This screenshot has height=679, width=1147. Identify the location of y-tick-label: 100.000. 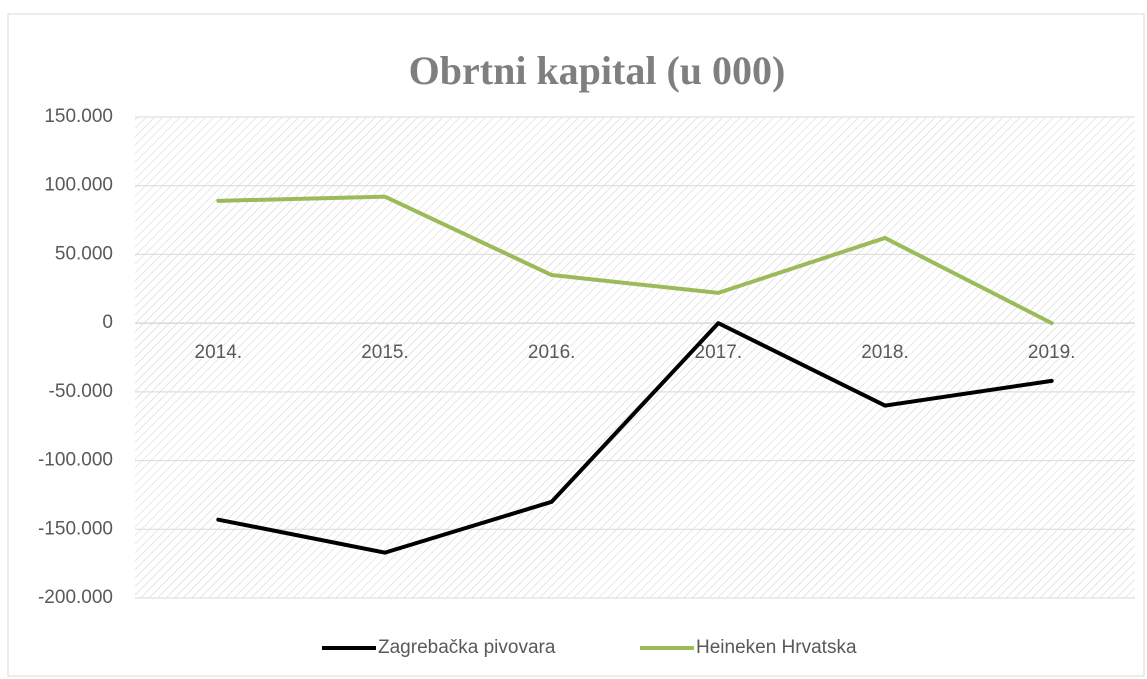
(78, 185).